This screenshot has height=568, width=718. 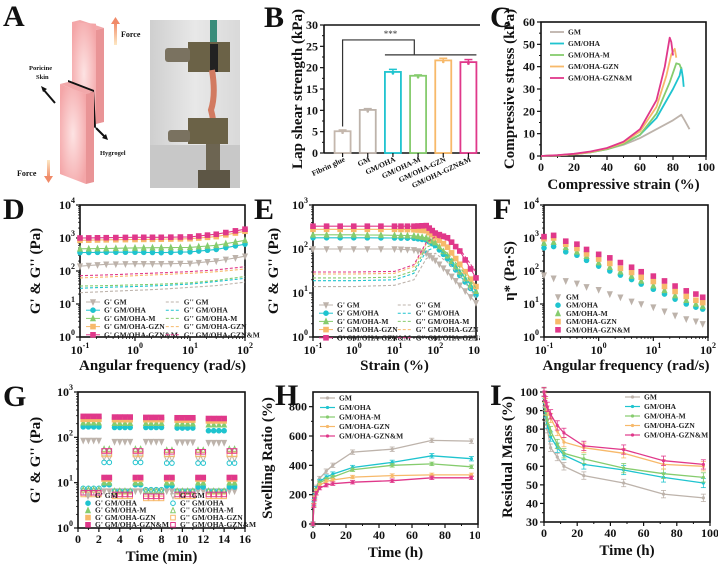 I want to click on y-tick-label: 10⁴, so click(x=531, y=204).